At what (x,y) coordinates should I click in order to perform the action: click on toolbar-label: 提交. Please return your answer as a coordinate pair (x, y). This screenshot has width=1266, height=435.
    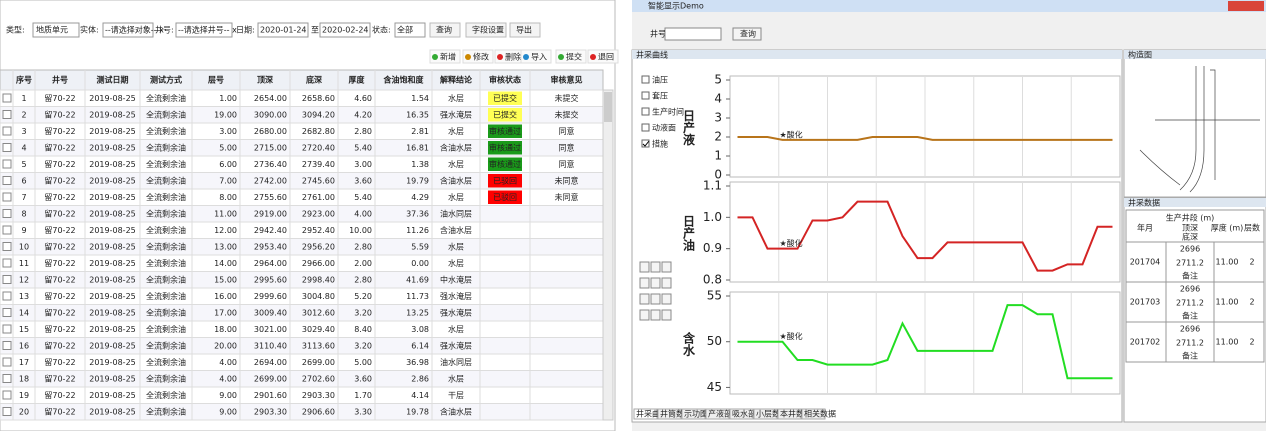
    Looking at the image, I should click on (574, 57).